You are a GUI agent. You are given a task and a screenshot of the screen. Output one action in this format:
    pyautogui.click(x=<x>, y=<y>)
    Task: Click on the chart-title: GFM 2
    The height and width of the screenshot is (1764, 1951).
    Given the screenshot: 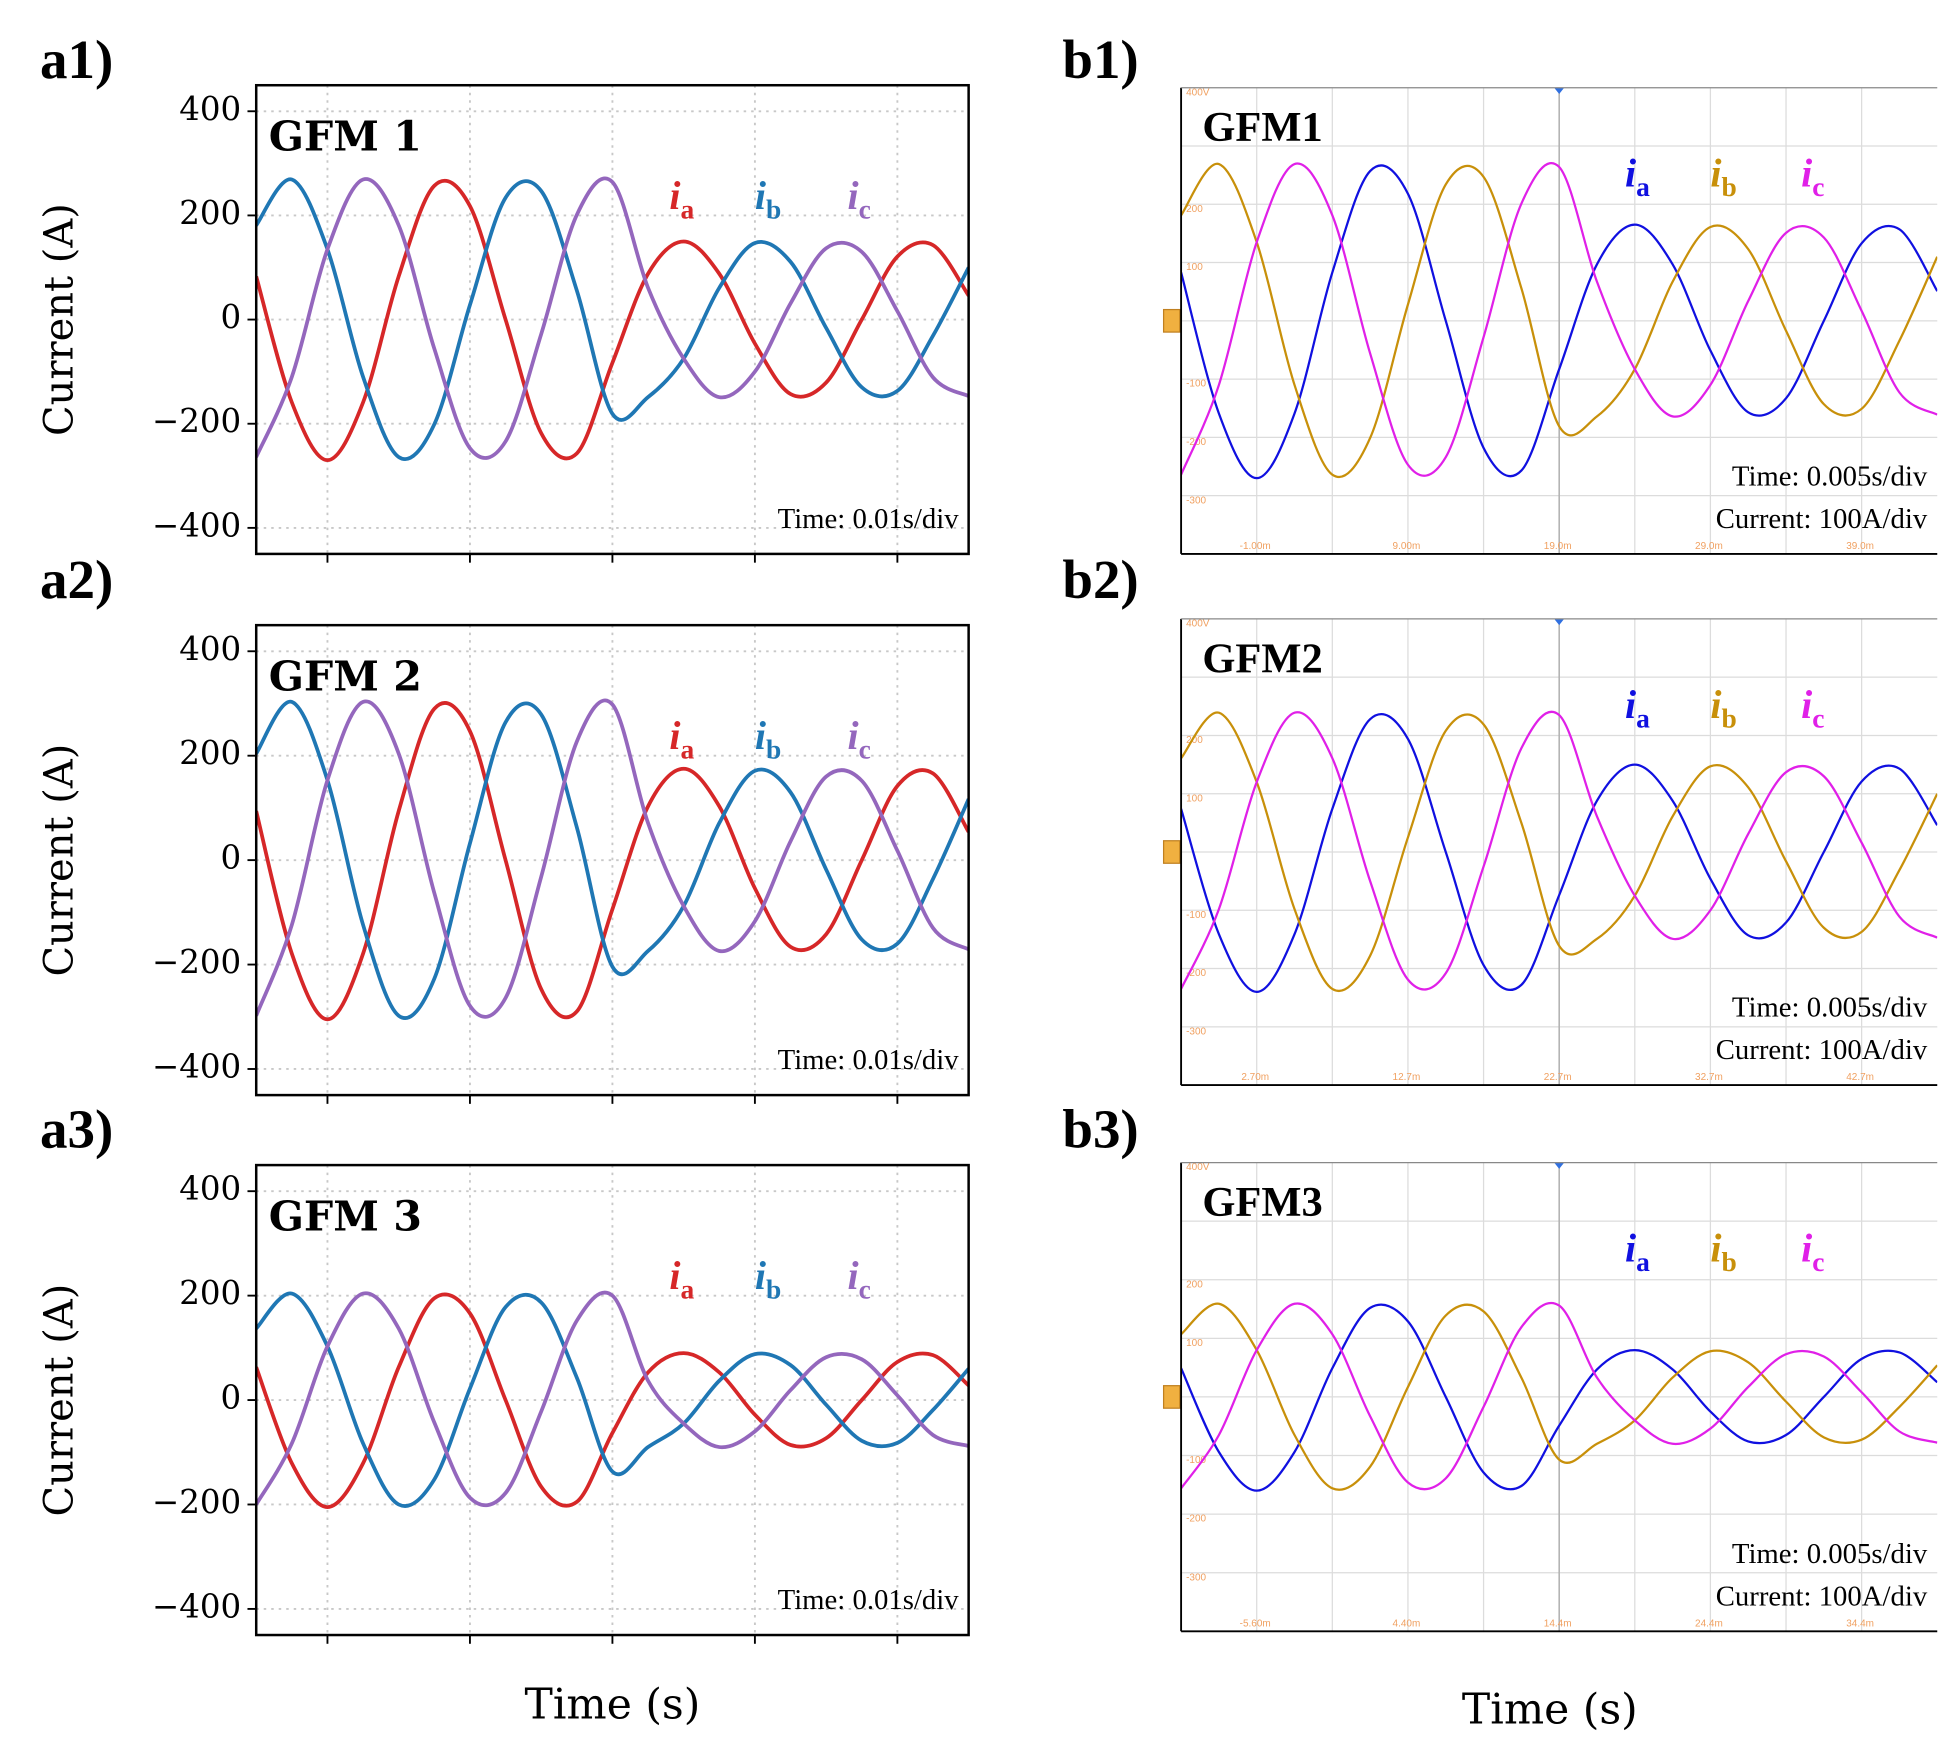 What is the action you would take?
    pyautogui.click(x=345, y=676)
    